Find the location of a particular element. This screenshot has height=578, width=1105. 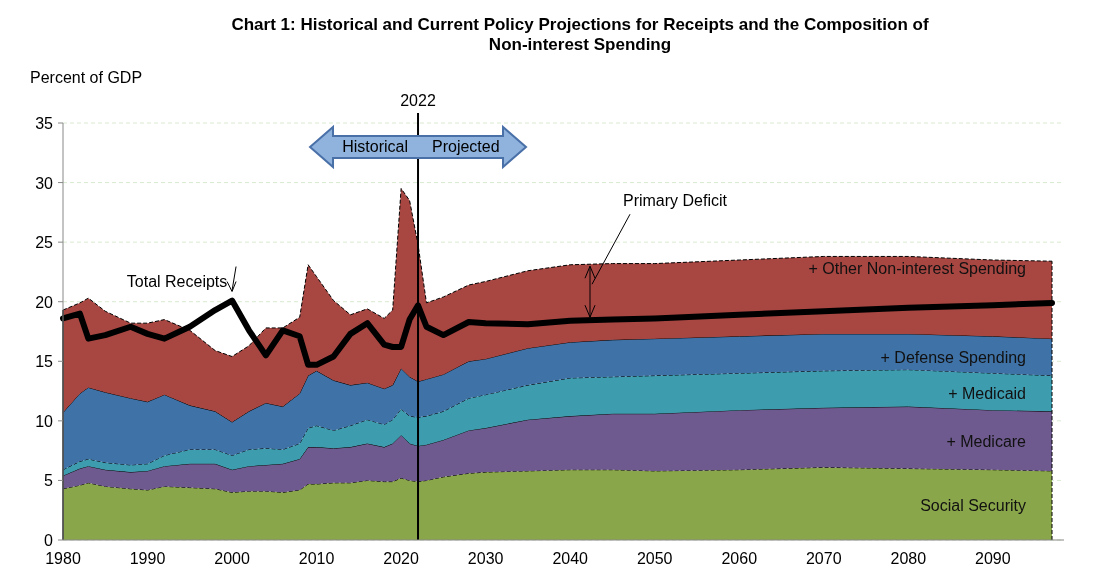

x-tick-label: 2050 is located at coordinates (654, 558).